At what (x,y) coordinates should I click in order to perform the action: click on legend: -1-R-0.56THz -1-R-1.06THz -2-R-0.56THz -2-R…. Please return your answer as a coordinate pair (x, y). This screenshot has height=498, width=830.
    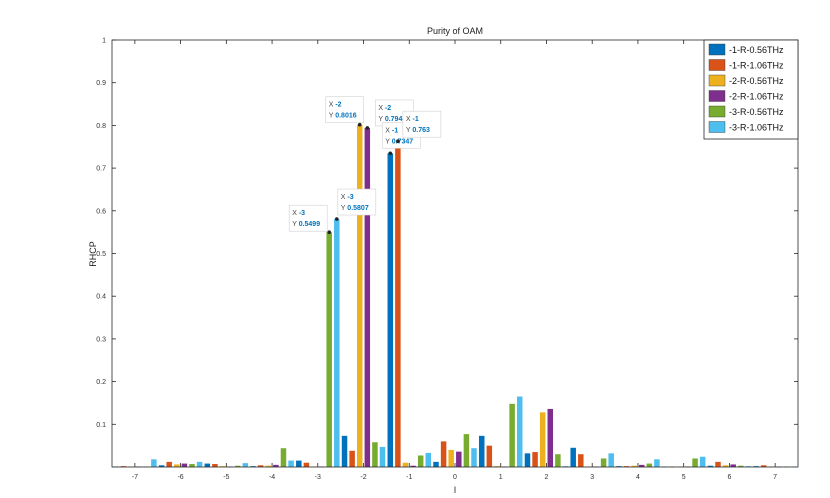
    Looking at the image, I should click on (751, 89).